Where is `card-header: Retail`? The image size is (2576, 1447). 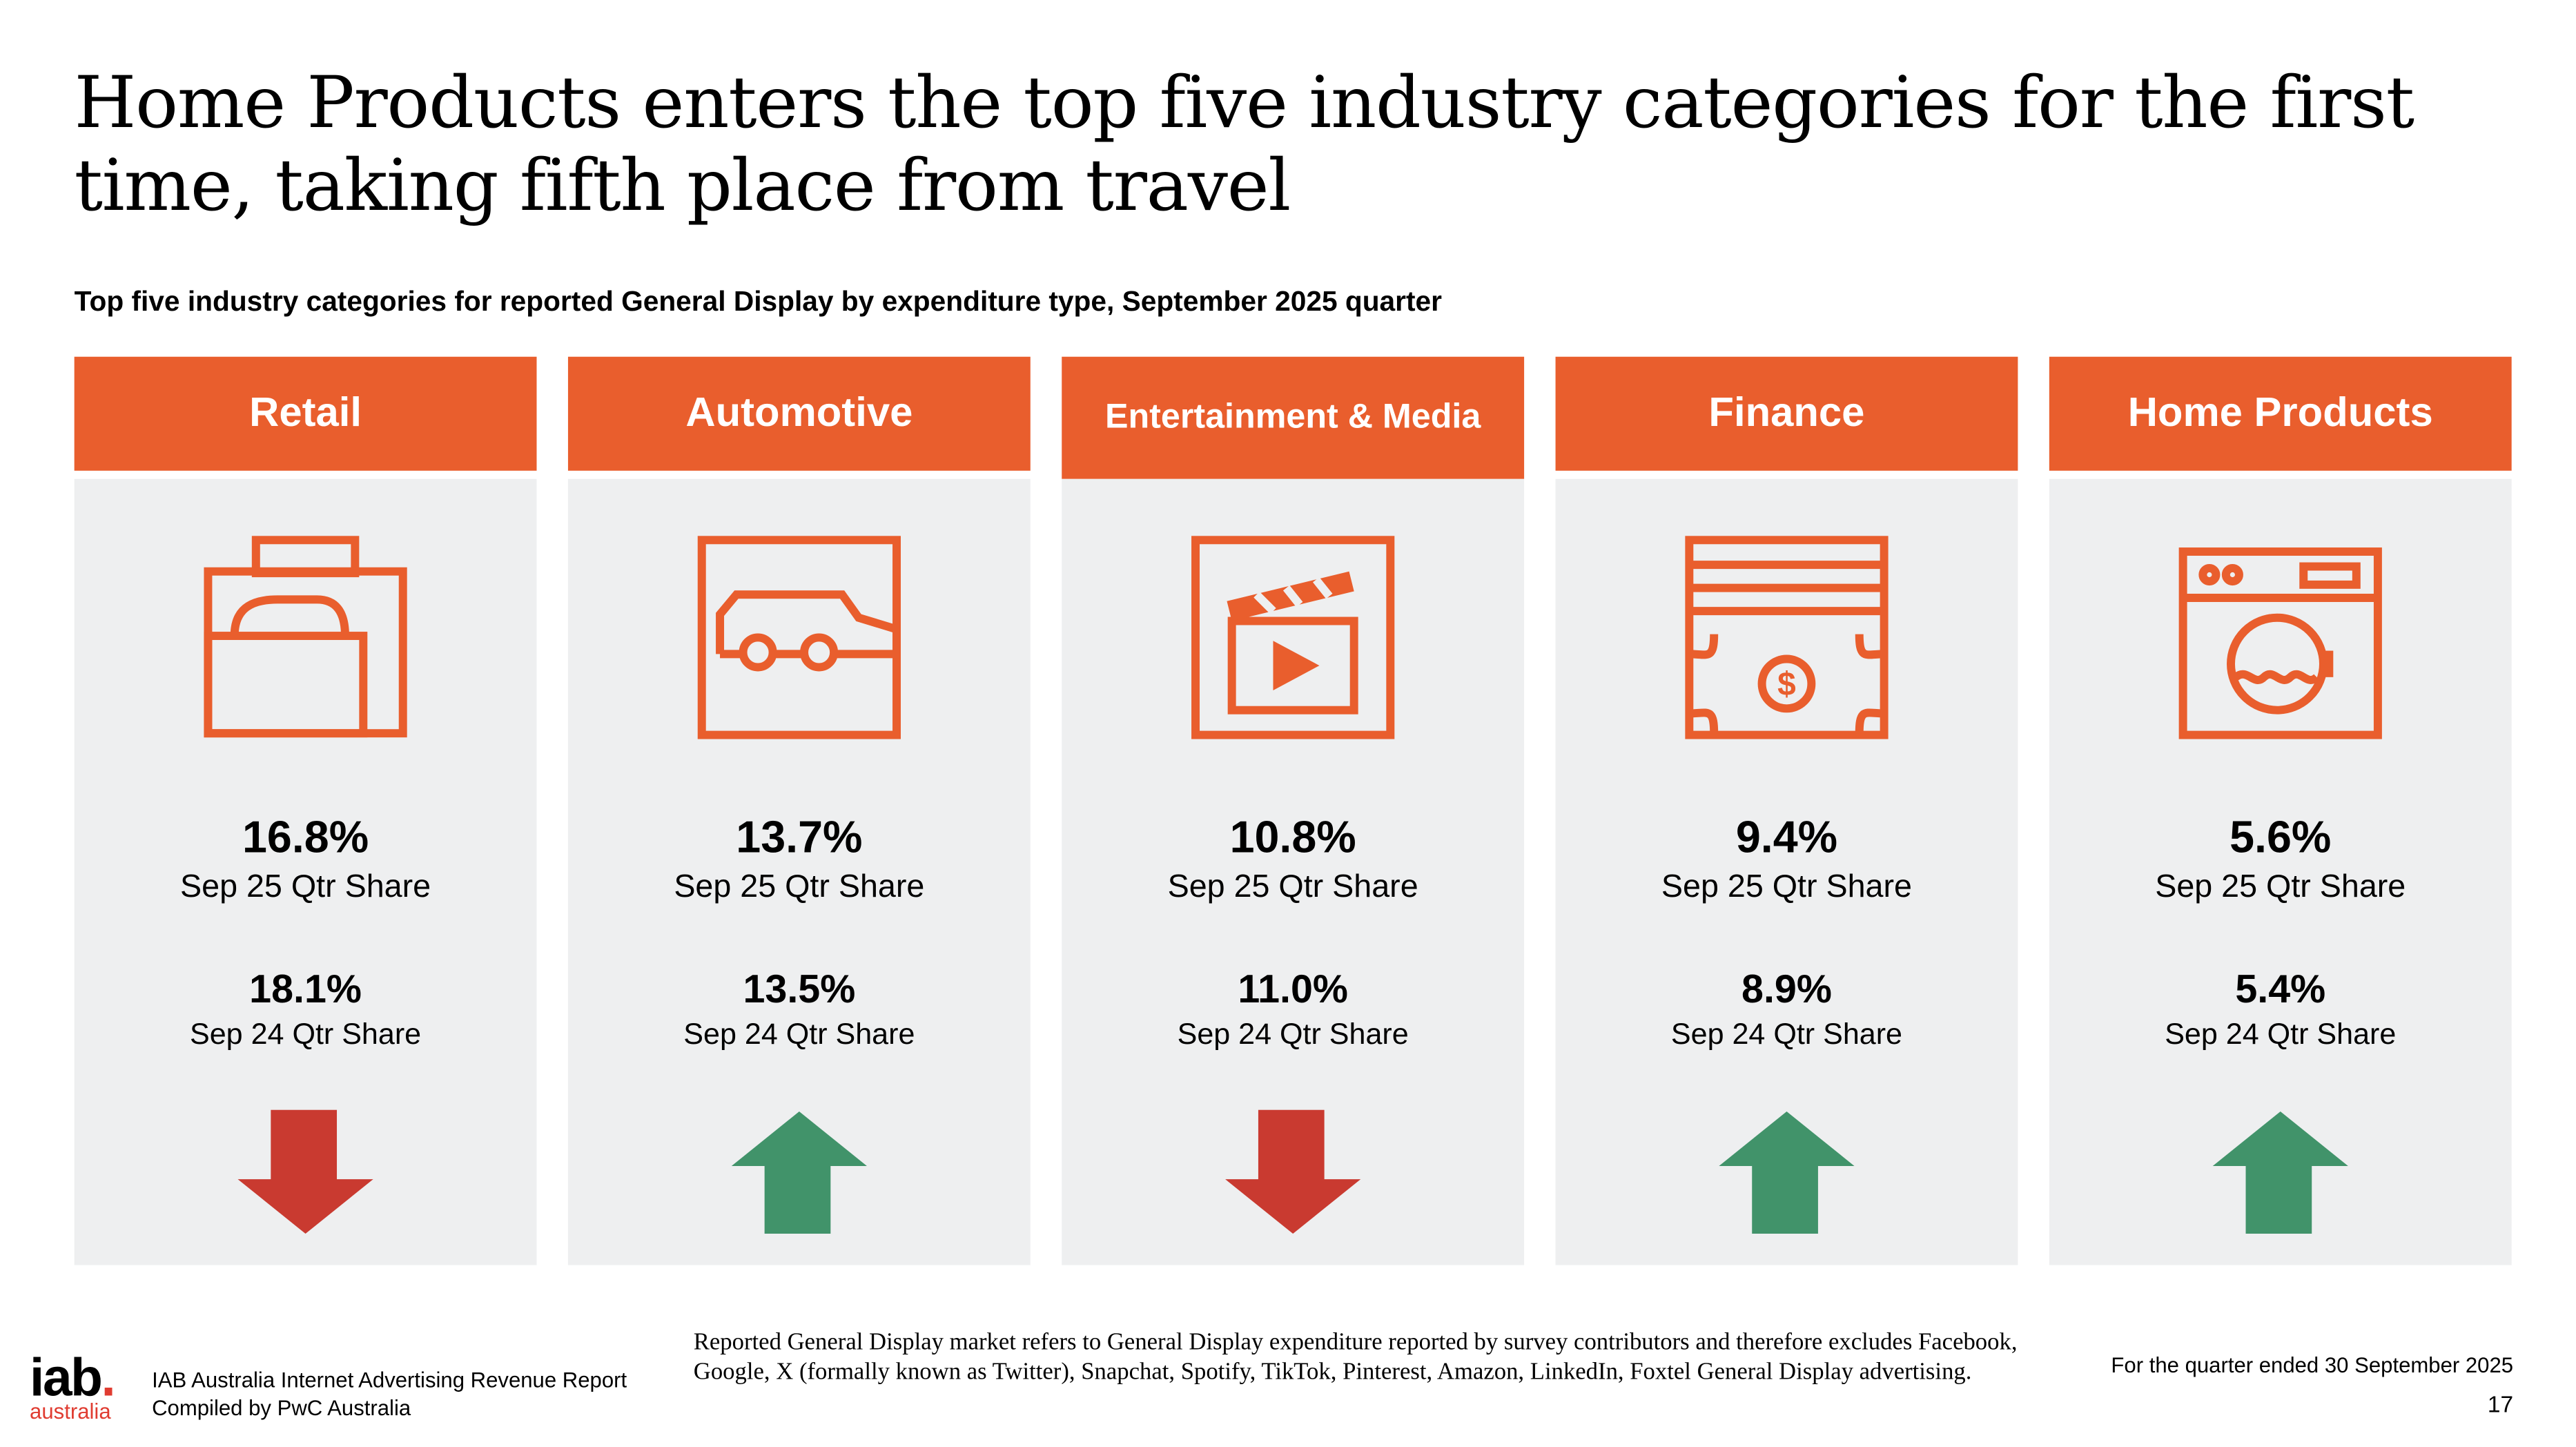
card-header: Retail is located at coordinates (305, 413).